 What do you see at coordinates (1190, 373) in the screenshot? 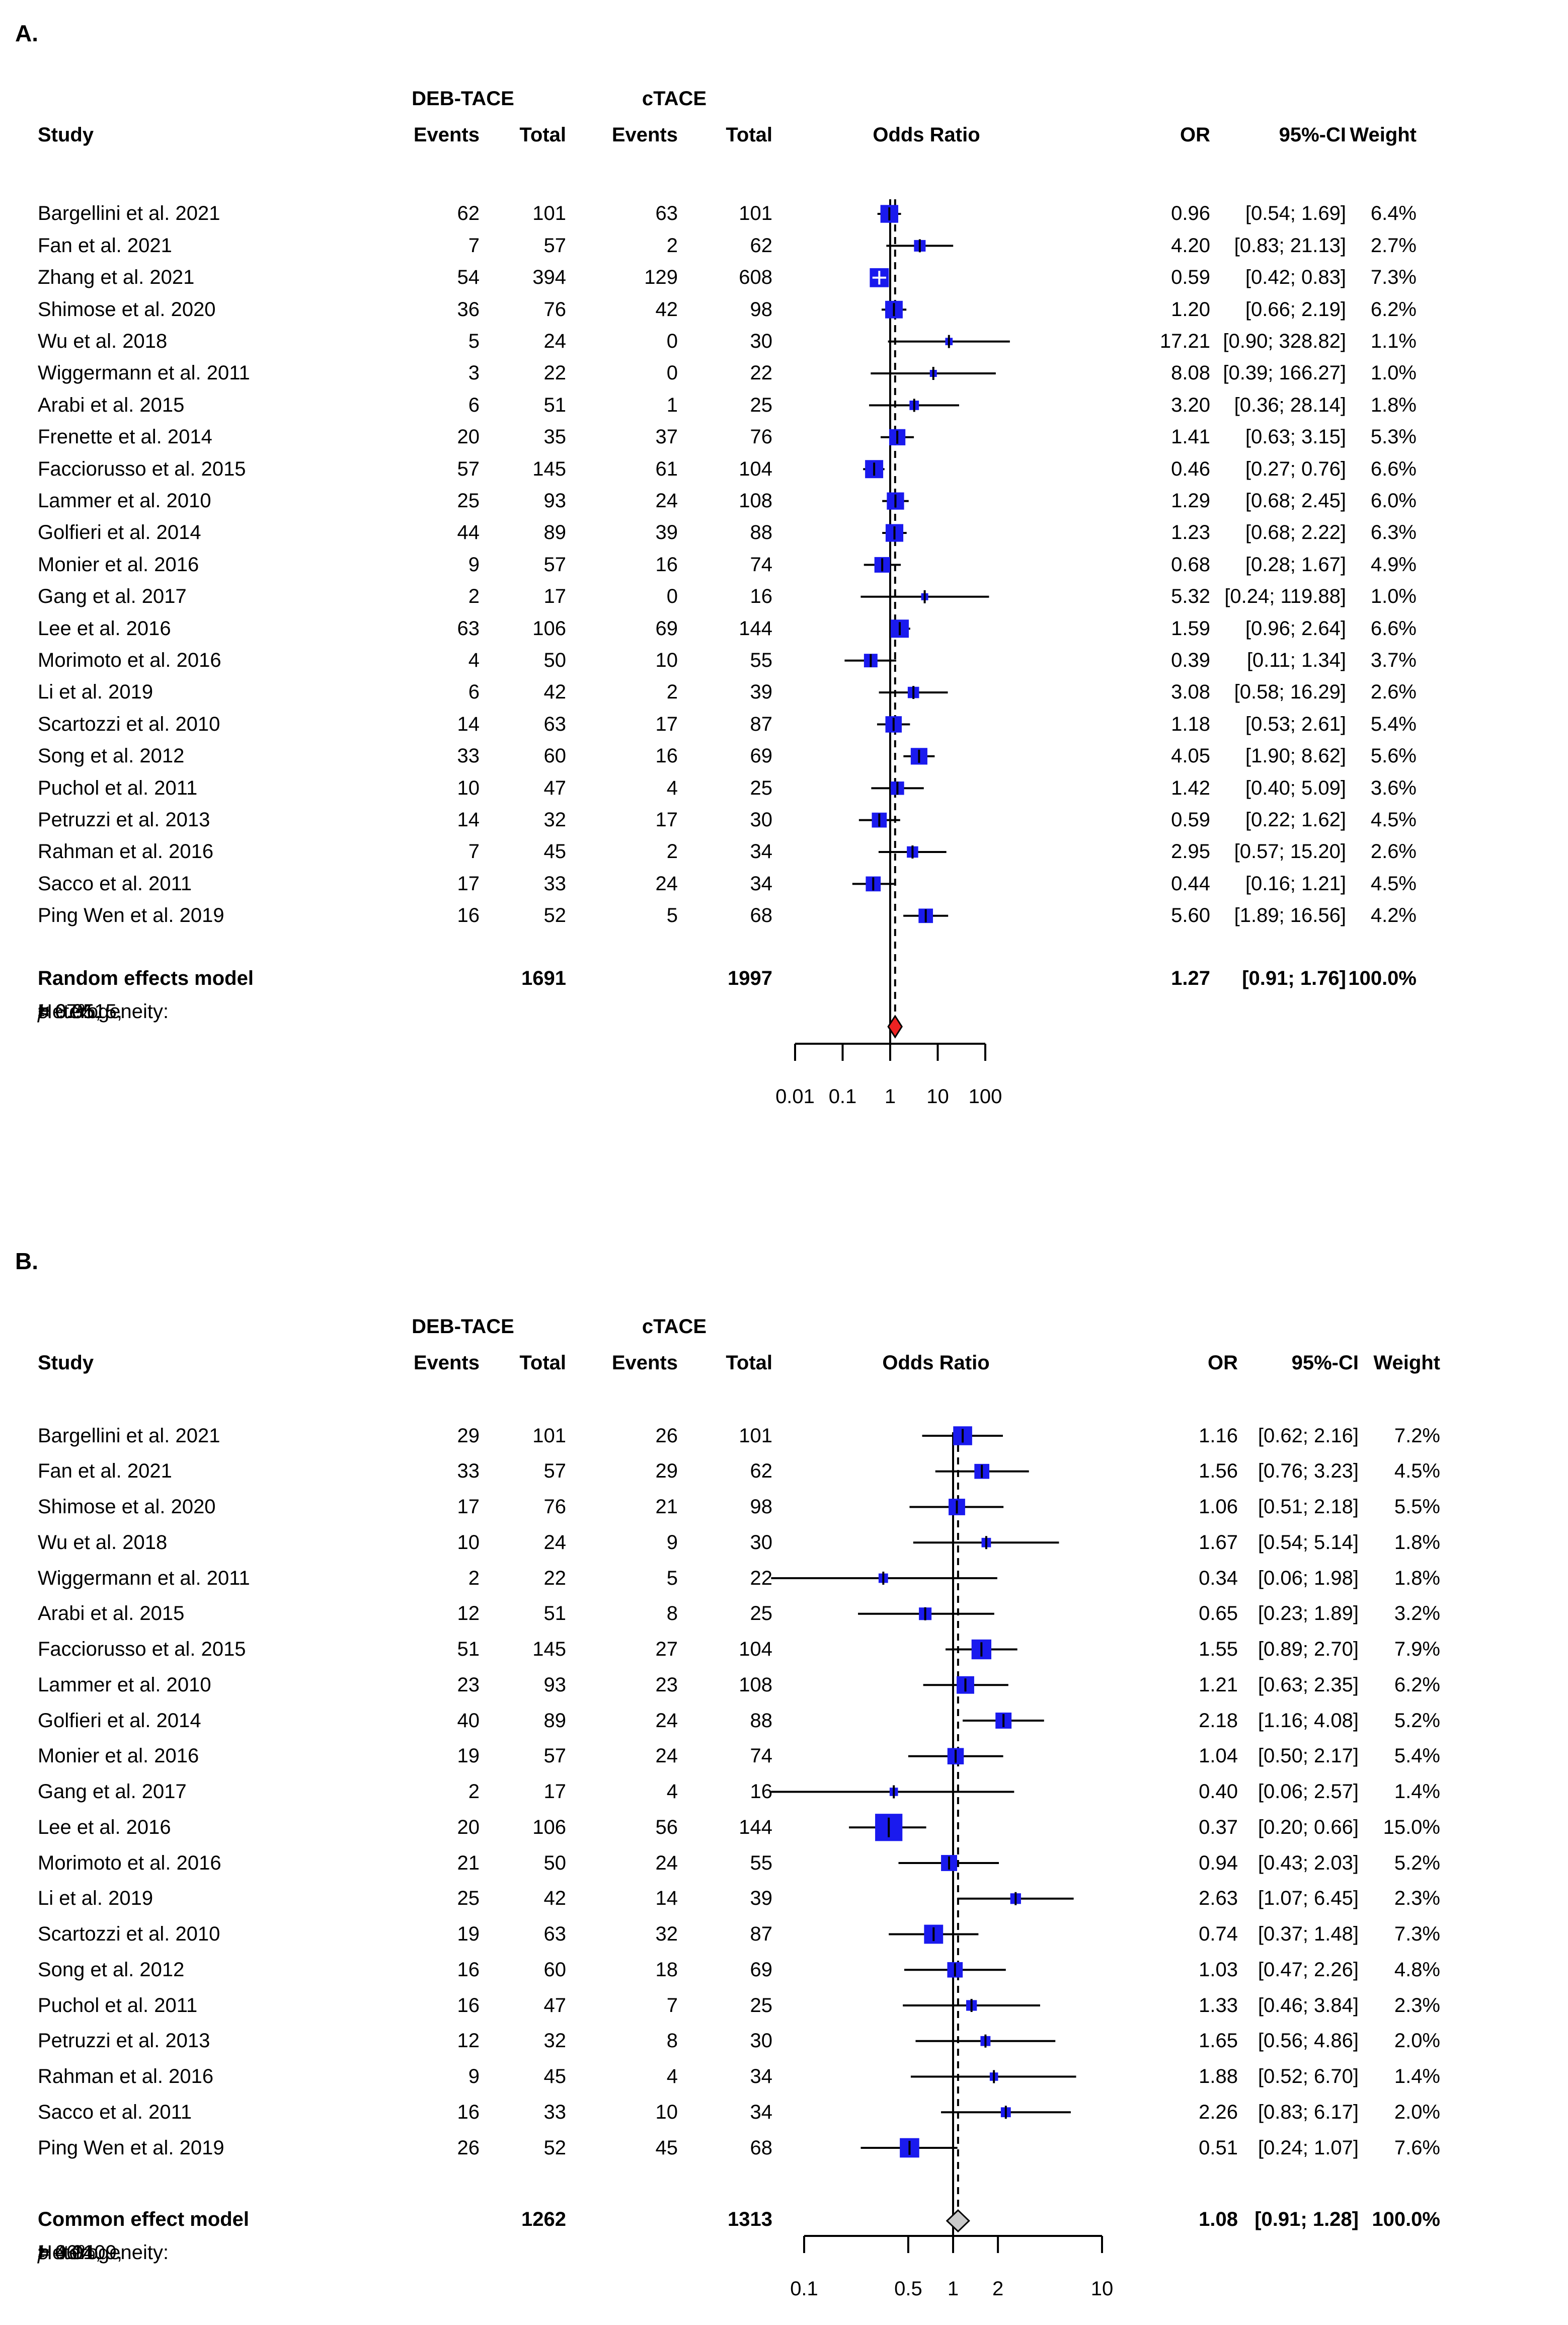
I see `or-value: 8.08` at bounding box center [1190, 373].